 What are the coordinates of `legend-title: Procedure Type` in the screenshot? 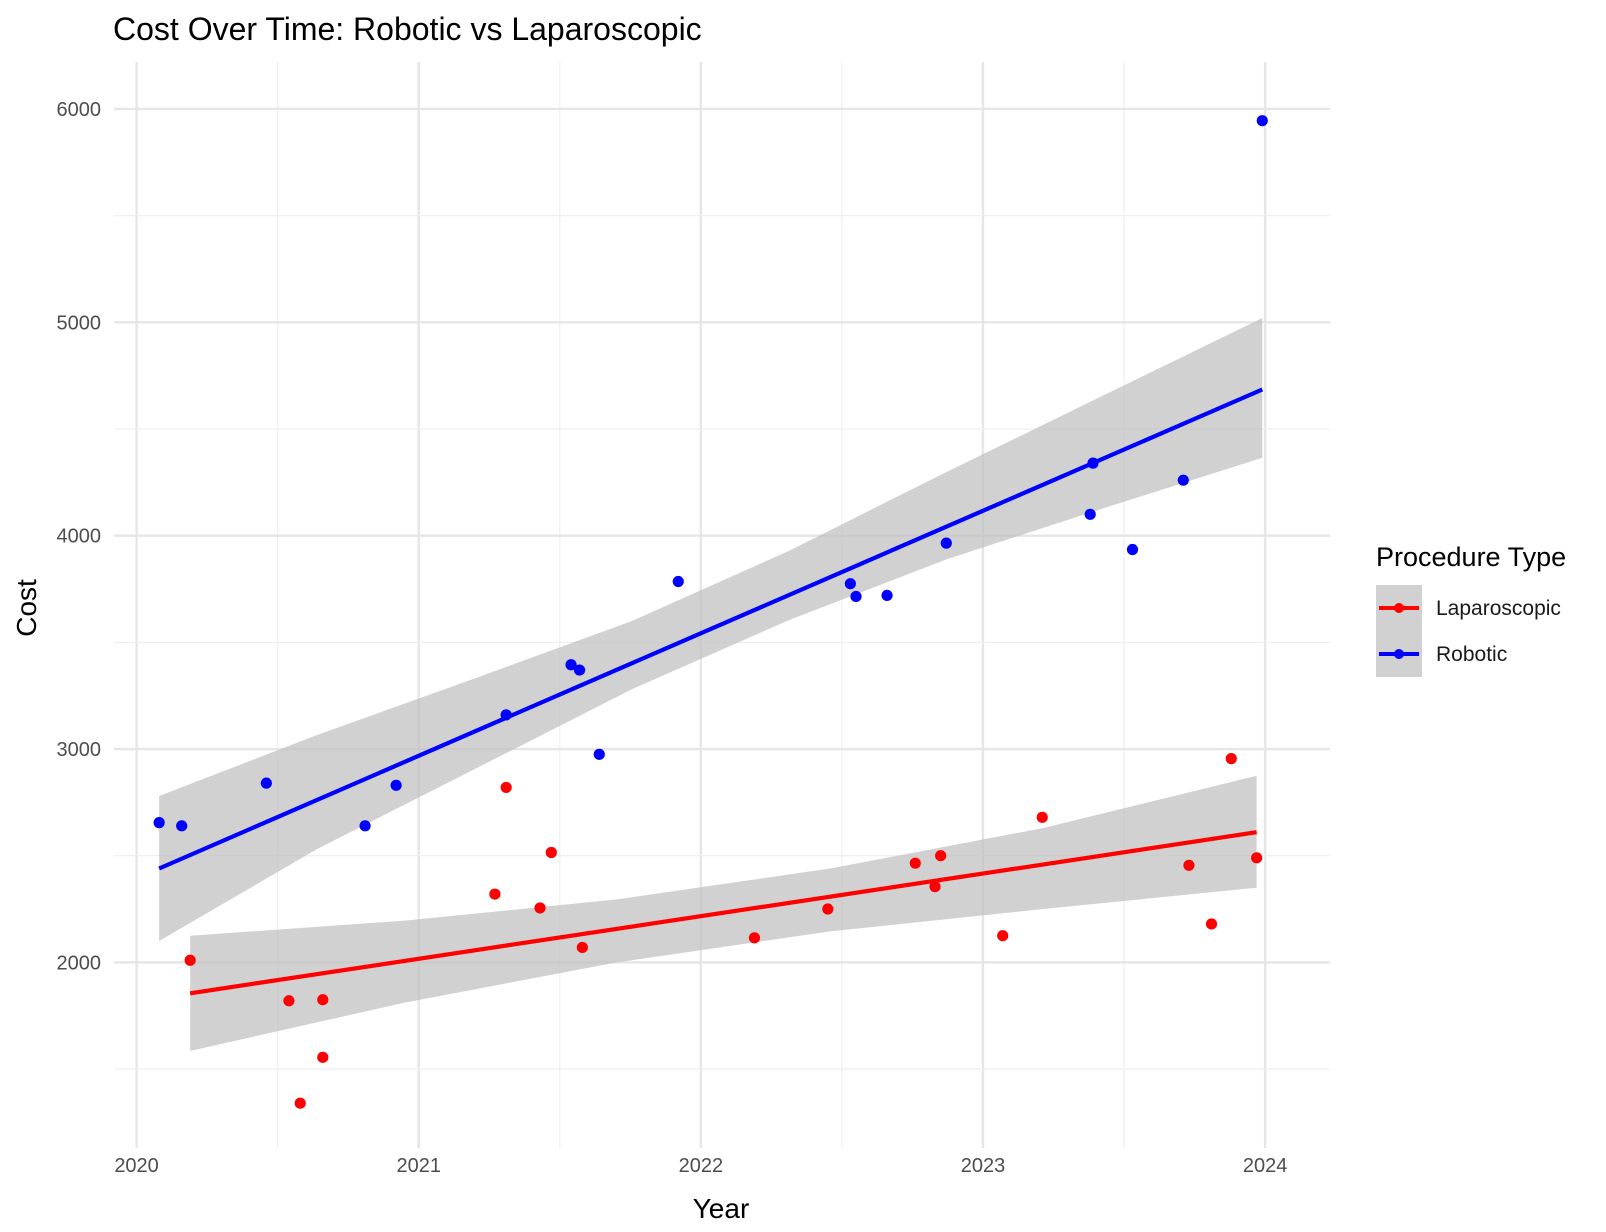 It's located at (1471, 557).